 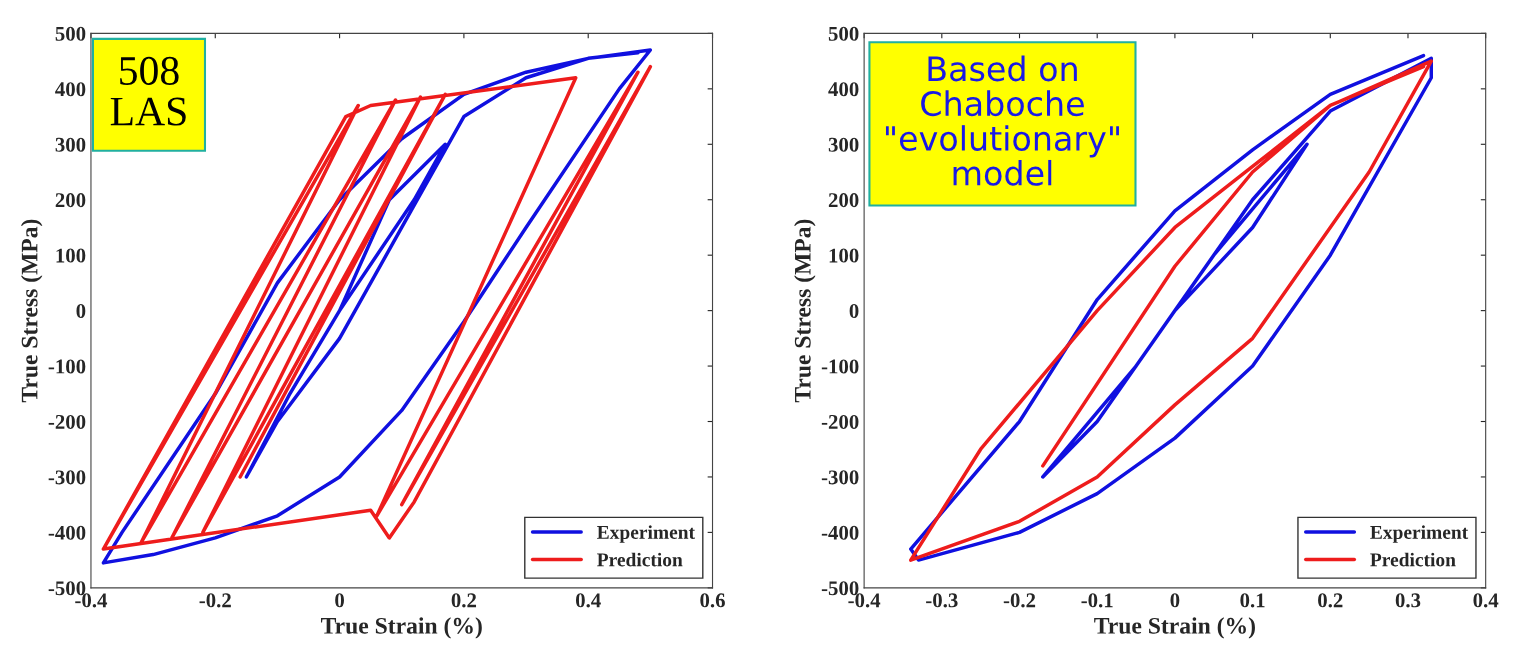 I want to click on x-tick-label: -0.1, so click(x=1097, y=600).